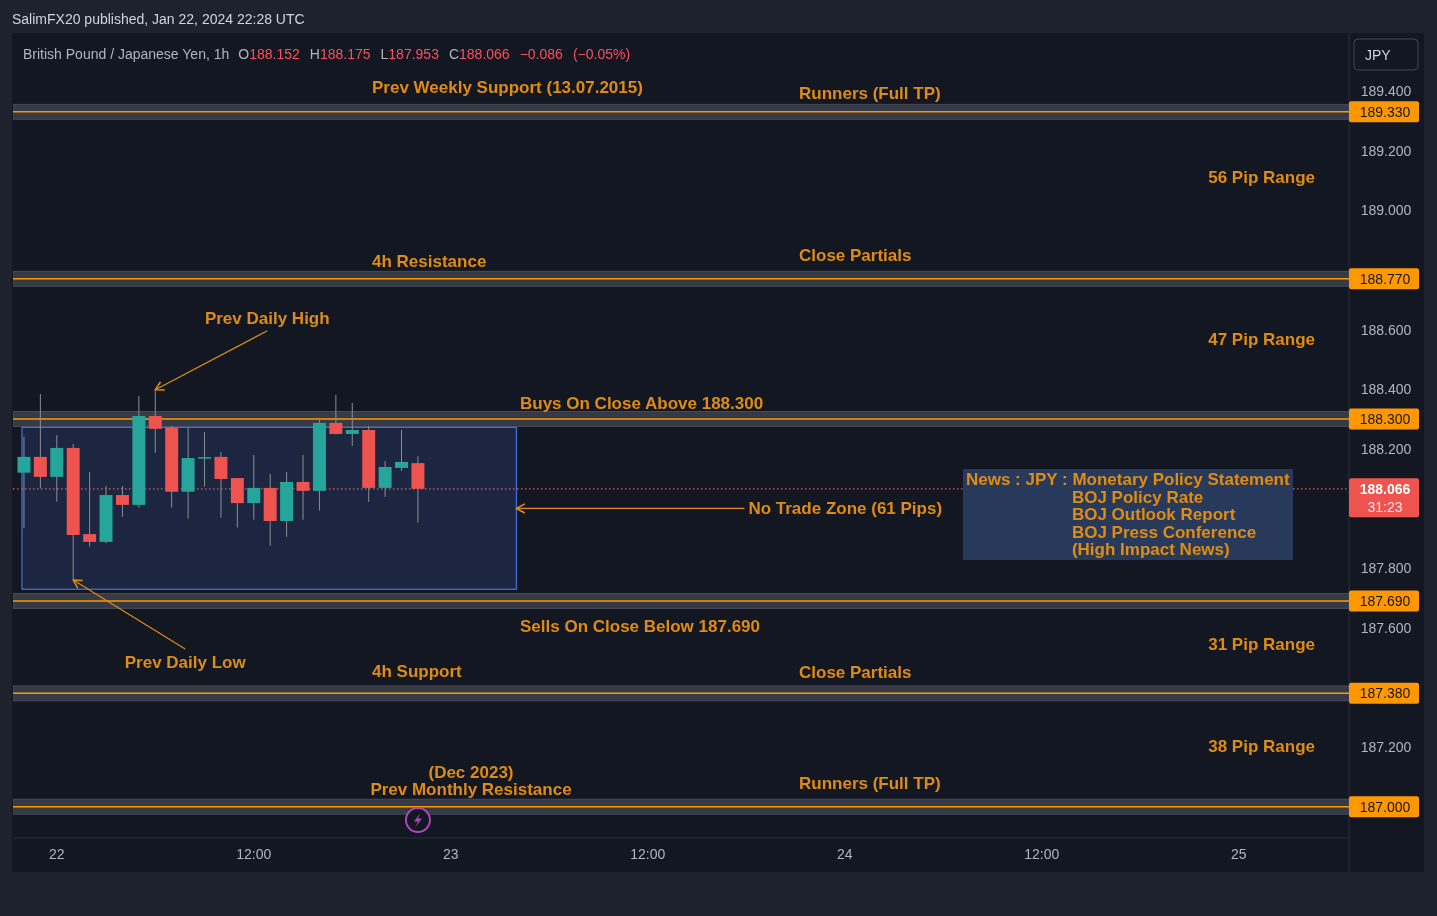 The width and height of the screenshot is (1437, 916). I want to click on text: British Pound / Japanese Yen, 1h, so click(126, 54).